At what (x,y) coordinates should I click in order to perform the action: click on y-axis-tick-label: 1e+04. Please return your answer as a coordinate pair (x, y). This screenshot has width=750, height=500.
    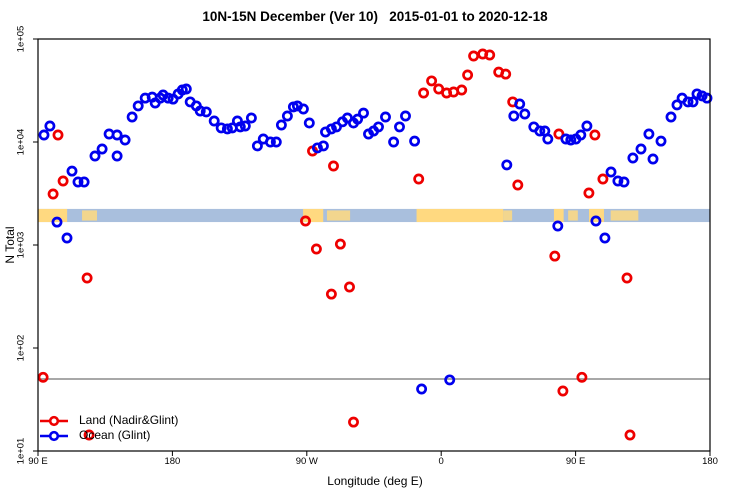
    Looking at the image, I should click on (21, 142).